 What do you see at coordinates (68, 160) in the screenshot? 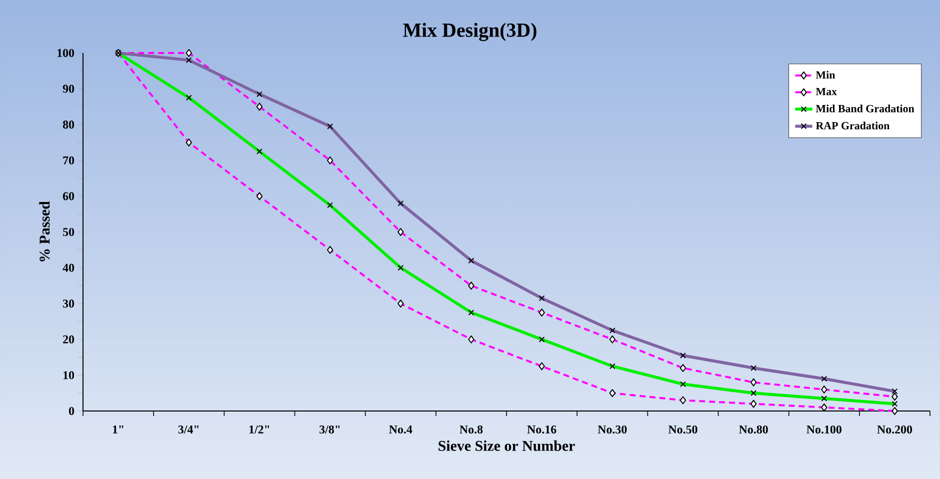
I see `y-tick-label: 70` at bounding box center [68, 160].